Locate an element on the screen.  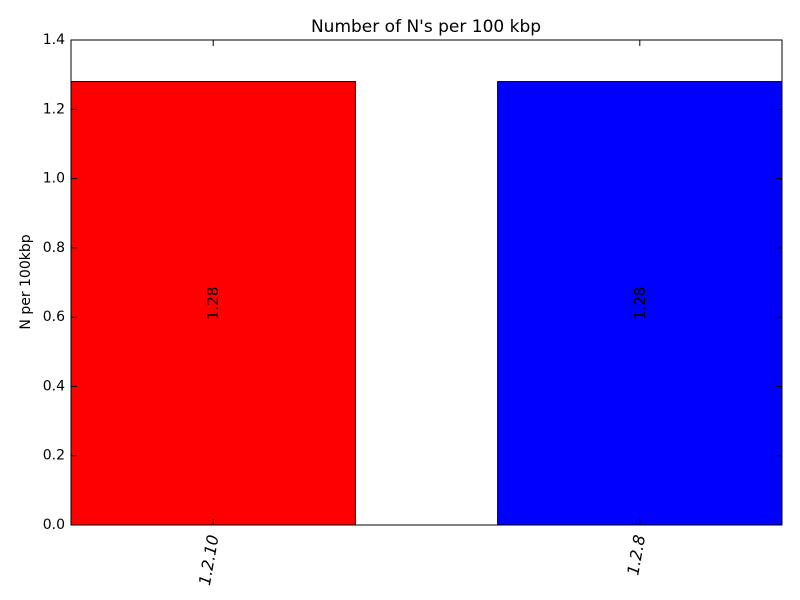
y-tick-label-1: 0.2 is located at coordinates (54, 456).